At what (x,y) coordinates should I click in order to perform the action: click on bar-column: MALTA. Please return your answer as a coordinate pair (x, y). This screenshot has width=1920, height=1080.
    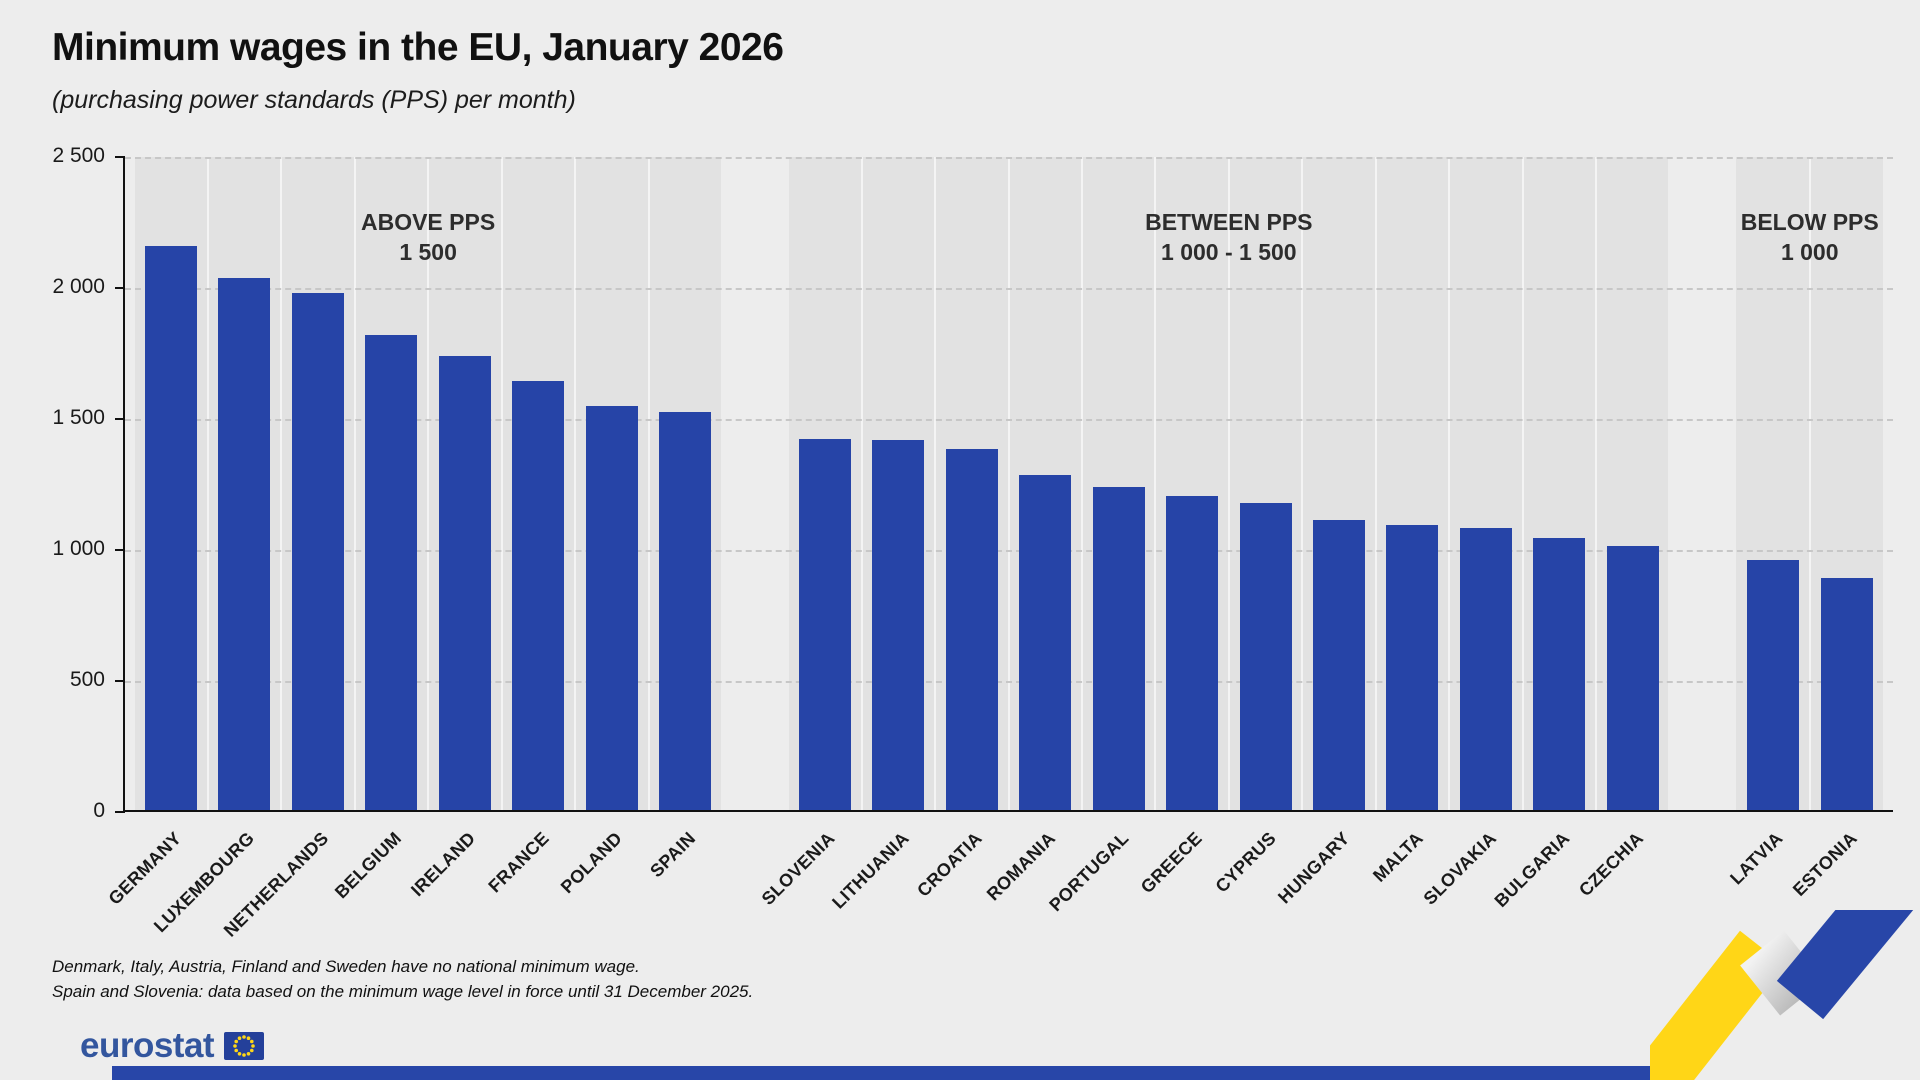
    Looking at the image, I should click on (1410, 521).